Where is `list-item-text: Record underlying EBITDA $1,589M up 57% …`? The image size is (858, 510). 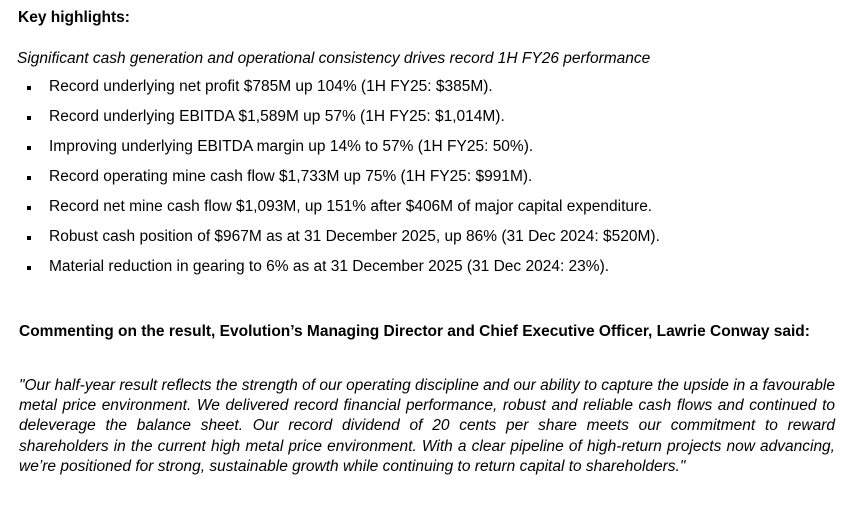 list-item-text: Record underlying EBITDA $1,589M up 57% … is located at coordinates (277, 116).